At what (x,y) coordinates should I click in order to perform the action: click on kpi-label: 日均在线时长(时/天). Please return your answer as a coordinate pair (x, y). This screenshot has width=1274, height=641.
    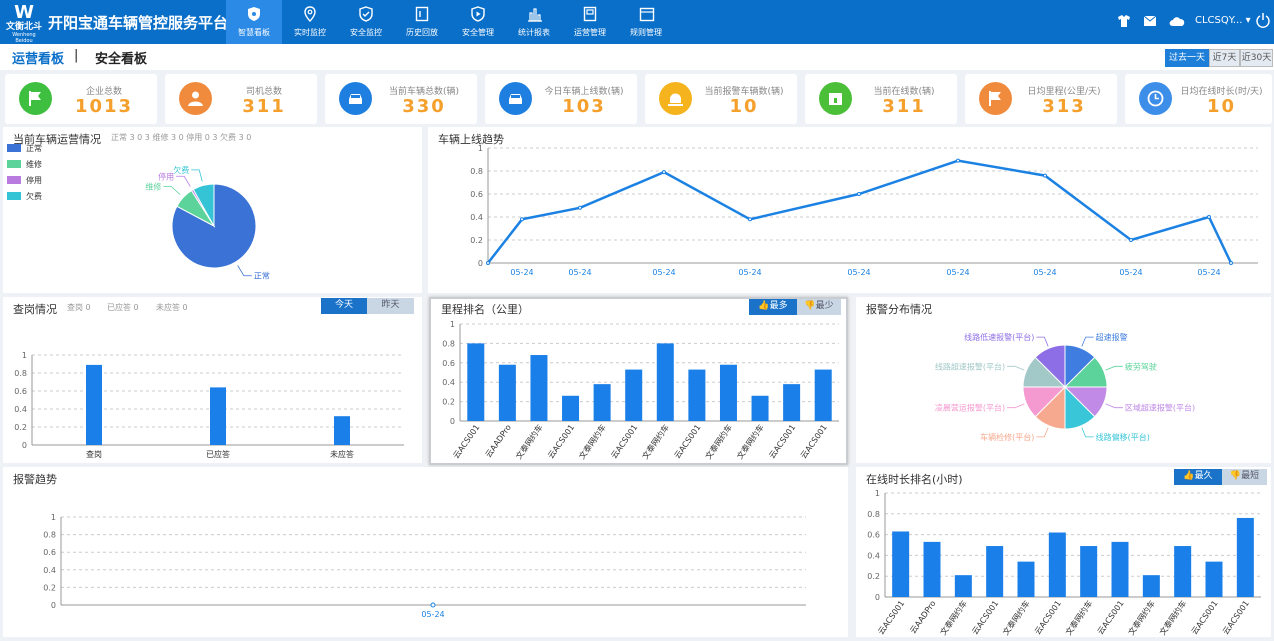
    Looking at the image, I should click on (1221, 92).